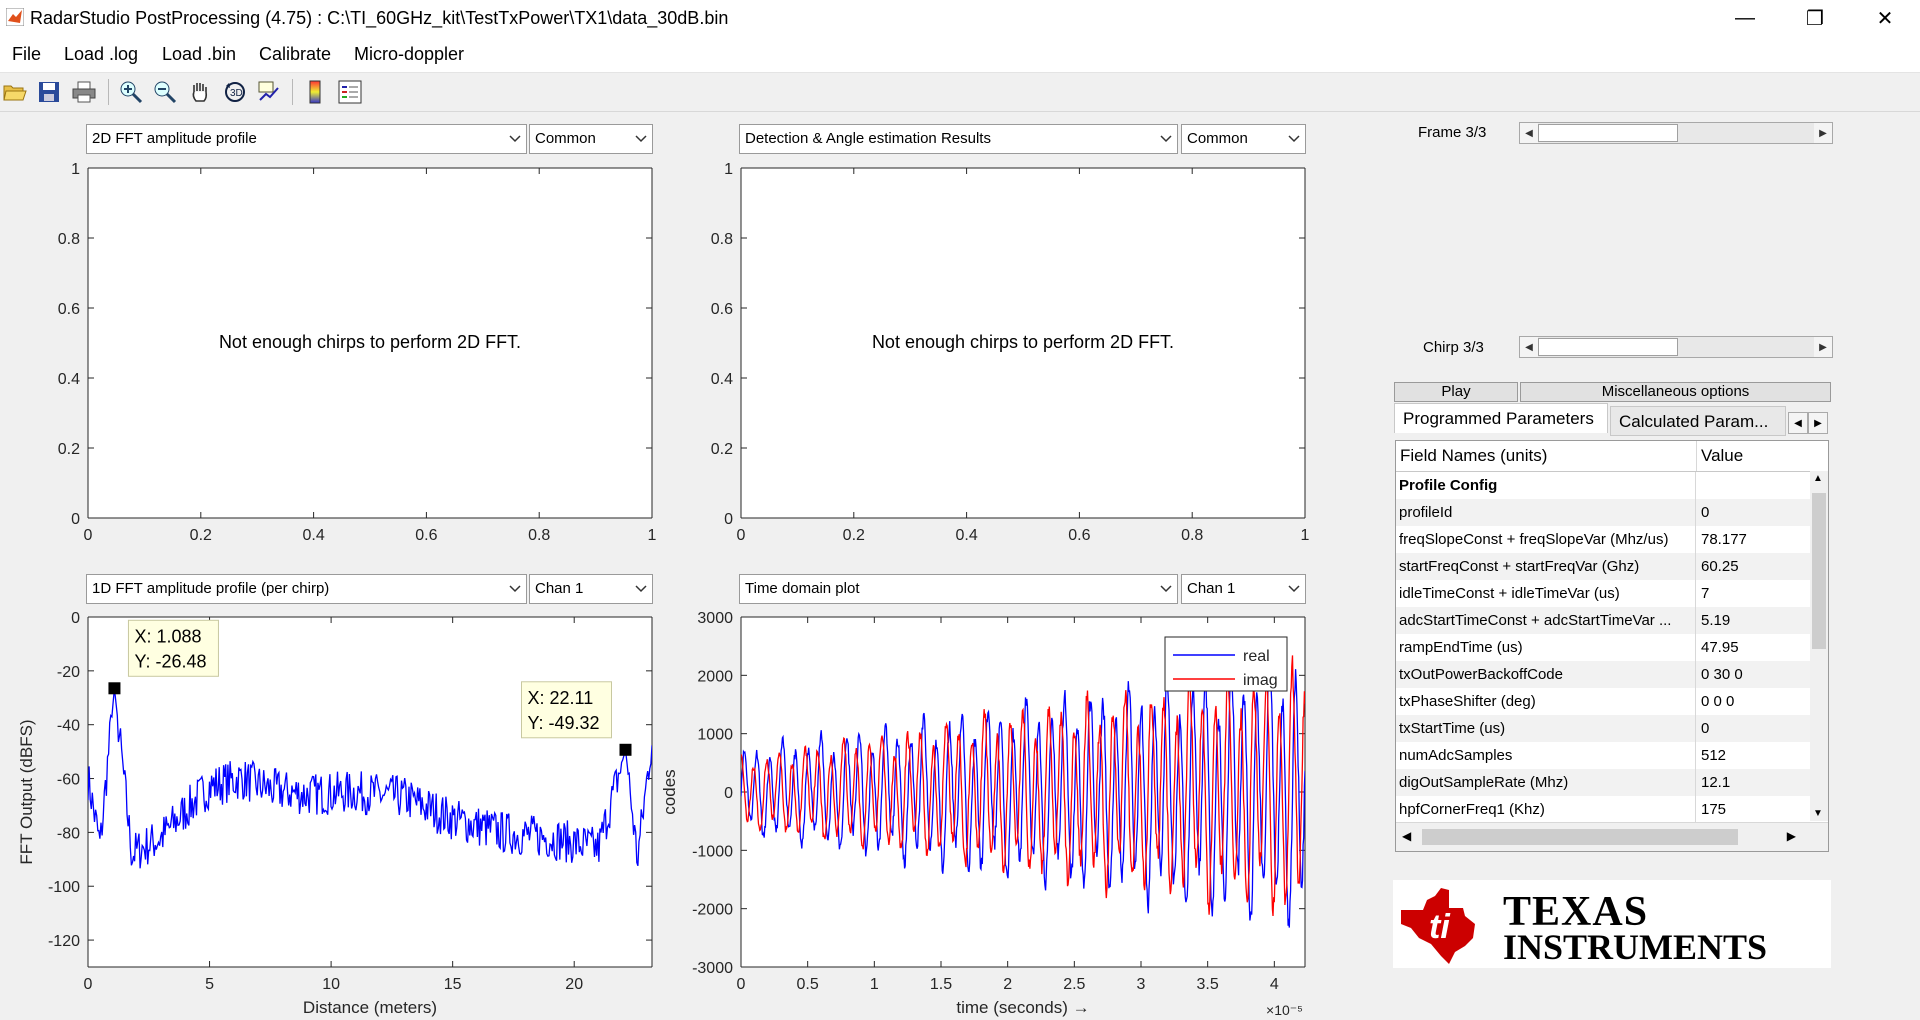  What do you see at coordinates (1608, 347) in the screenshot?
I see `chirp-slider-thumb` at bounding box center [1608, 347].